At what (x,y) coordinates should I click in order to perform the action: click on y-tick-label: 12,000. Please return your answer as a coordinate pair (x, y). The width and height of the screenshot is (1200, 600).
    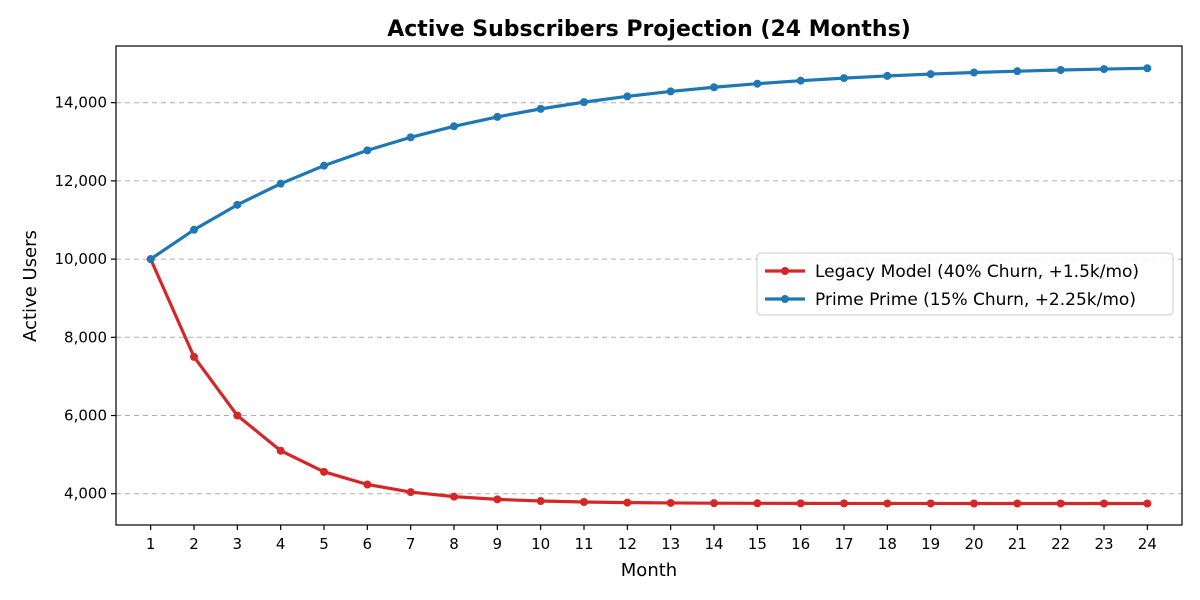
    Looking at the image, I should click on (81, 181).